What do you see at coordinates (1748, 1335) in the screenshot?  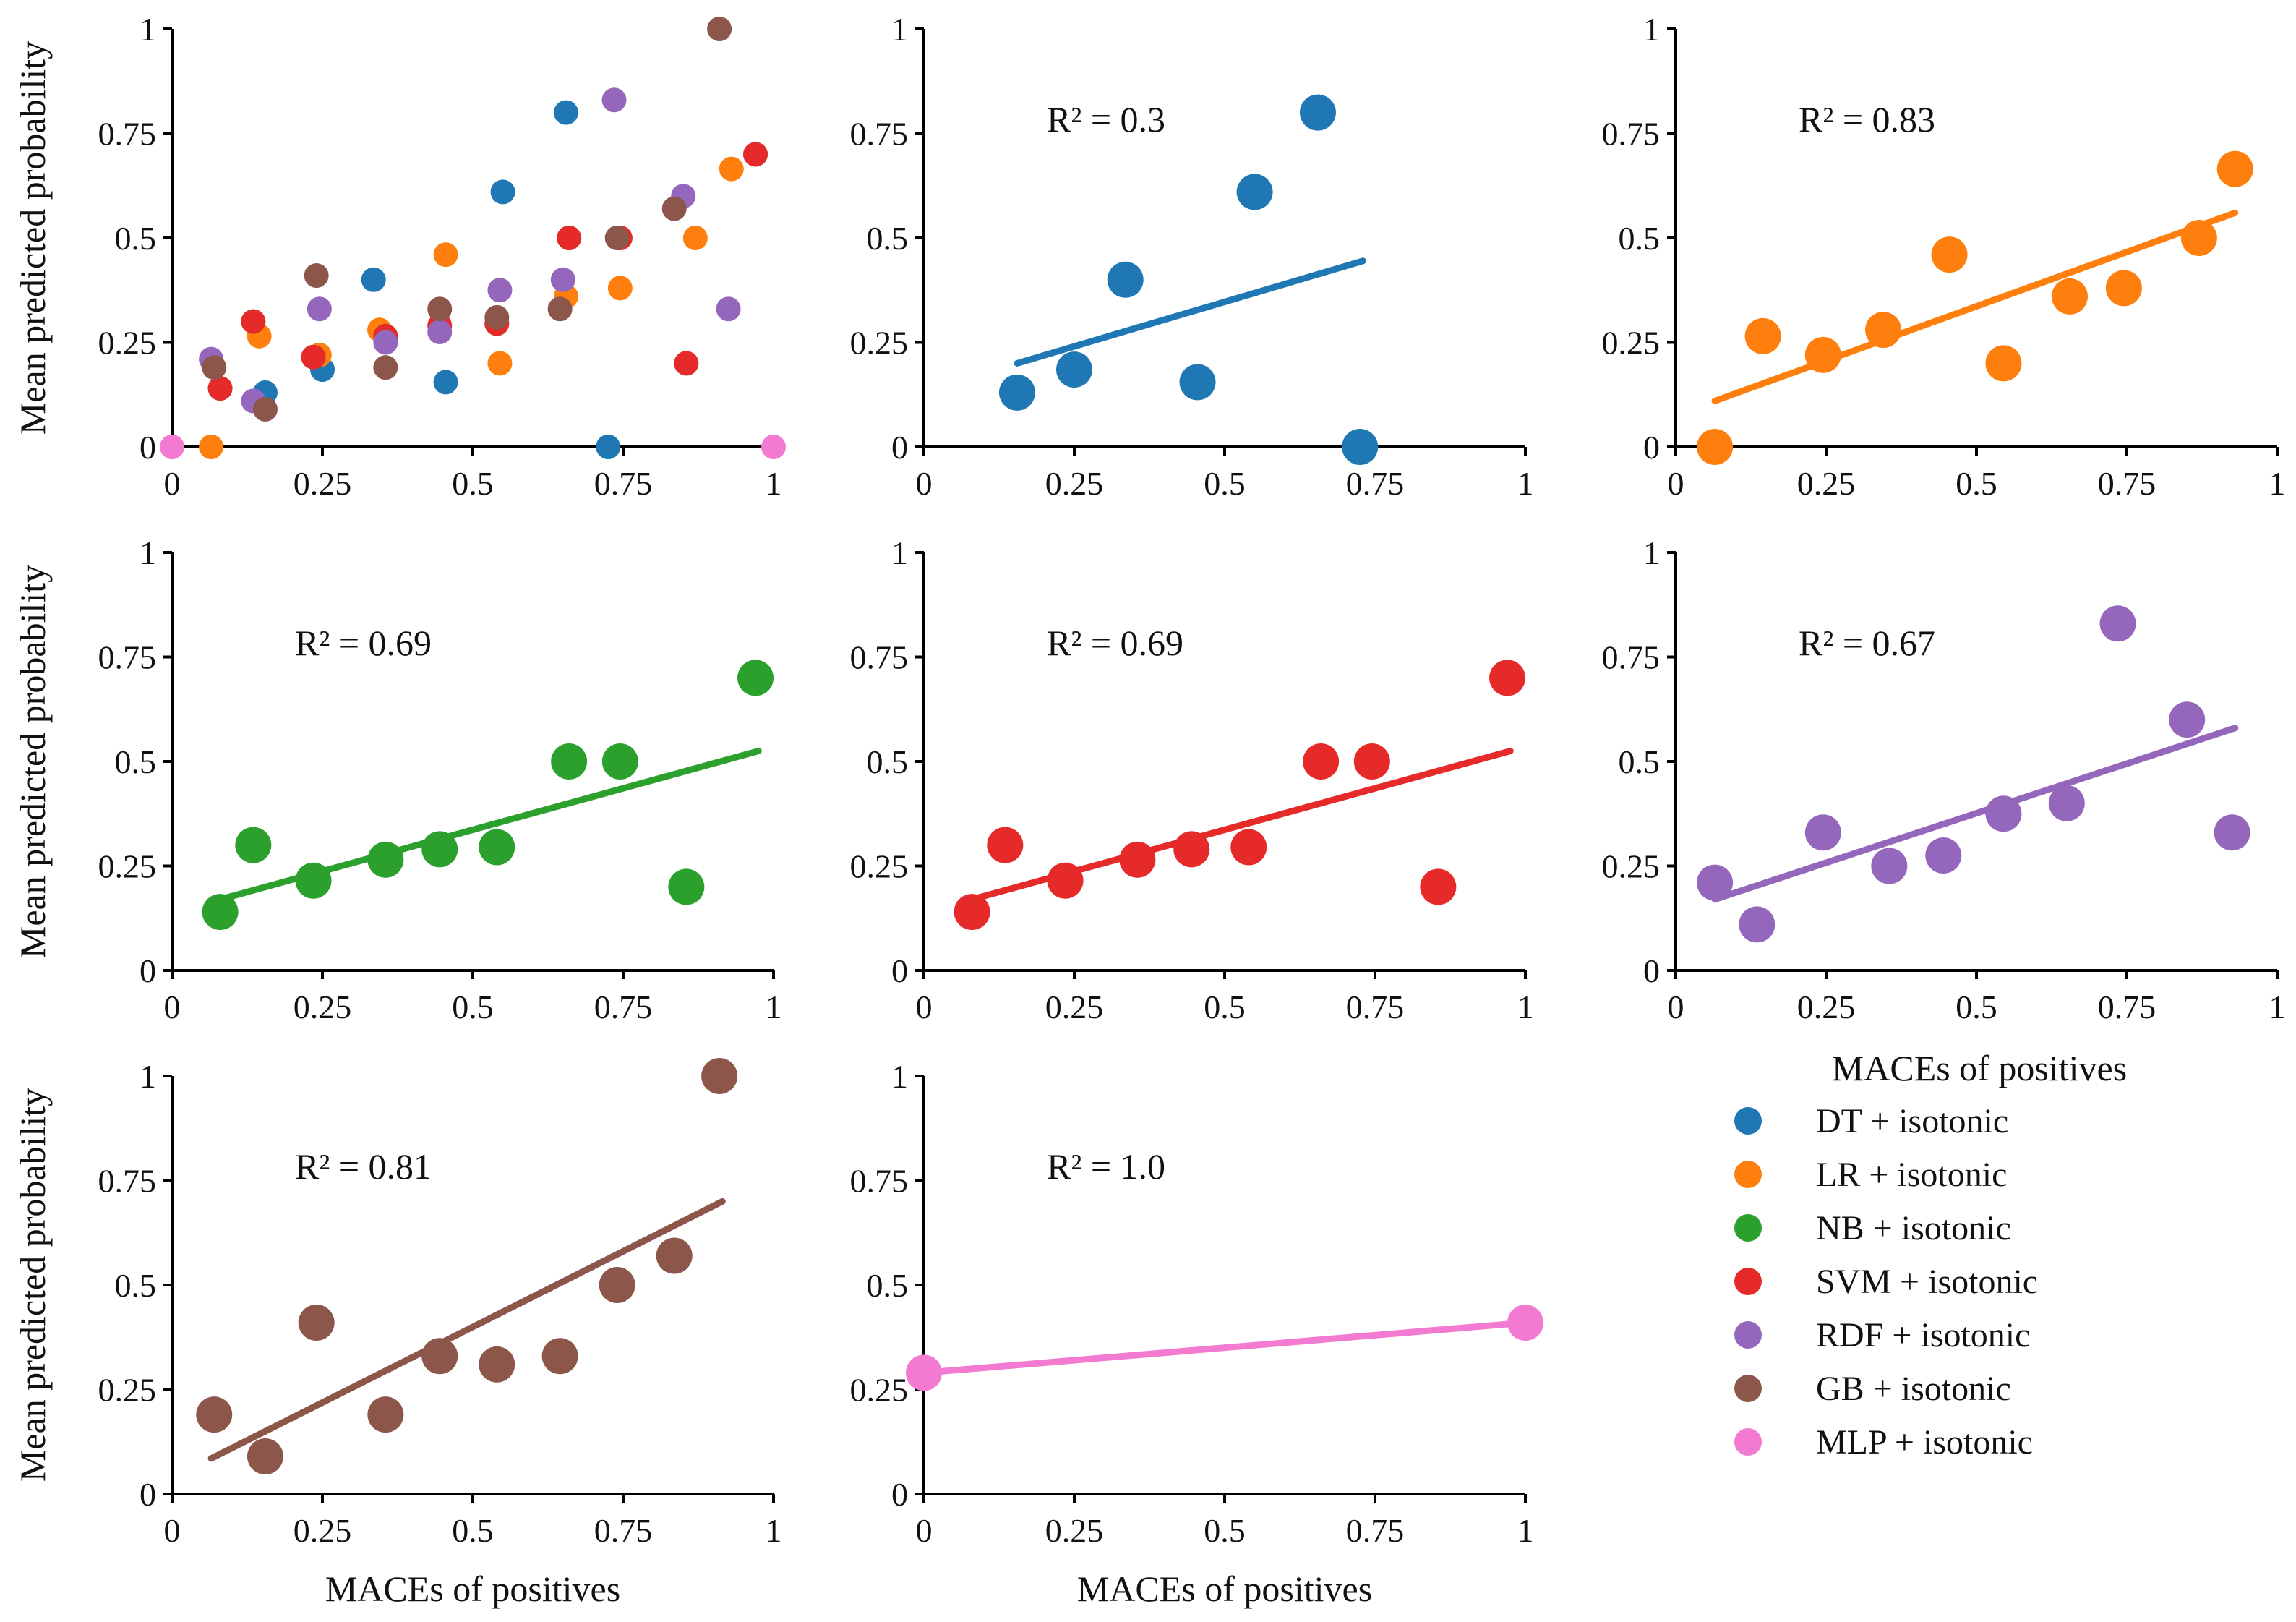 I see `legend-marker` at bounding box center [1748, 1335].